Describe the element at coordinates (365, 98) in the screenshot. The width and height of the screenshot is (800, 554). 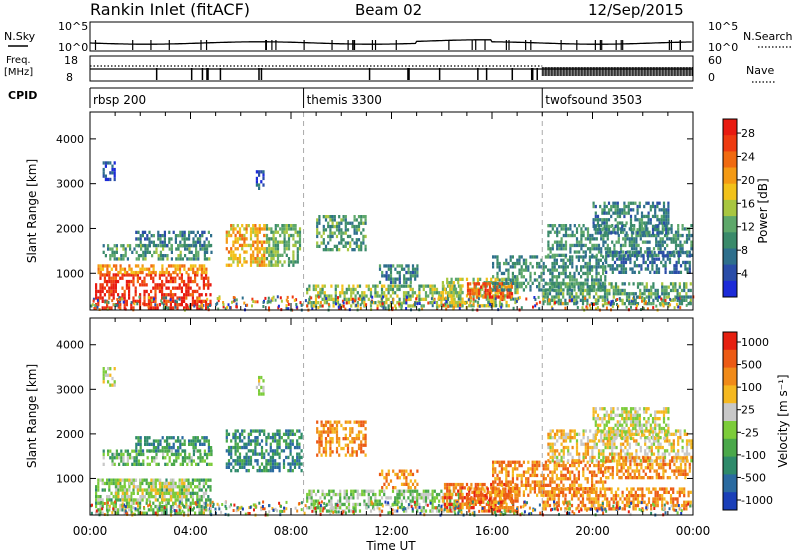
I see `cpid-segments: rbsp 200 themis 3300 twofsound 3503` at that location.